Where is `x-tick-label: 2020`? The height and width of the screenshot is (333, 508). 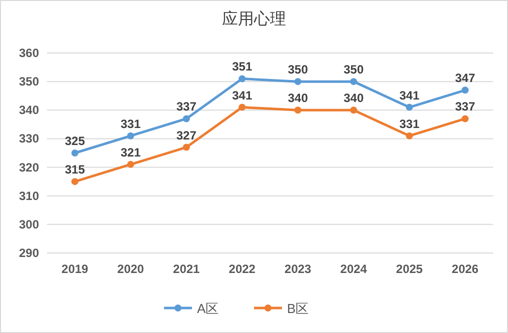
x-tick-label: 2020 is located at coordinates (130, 269).